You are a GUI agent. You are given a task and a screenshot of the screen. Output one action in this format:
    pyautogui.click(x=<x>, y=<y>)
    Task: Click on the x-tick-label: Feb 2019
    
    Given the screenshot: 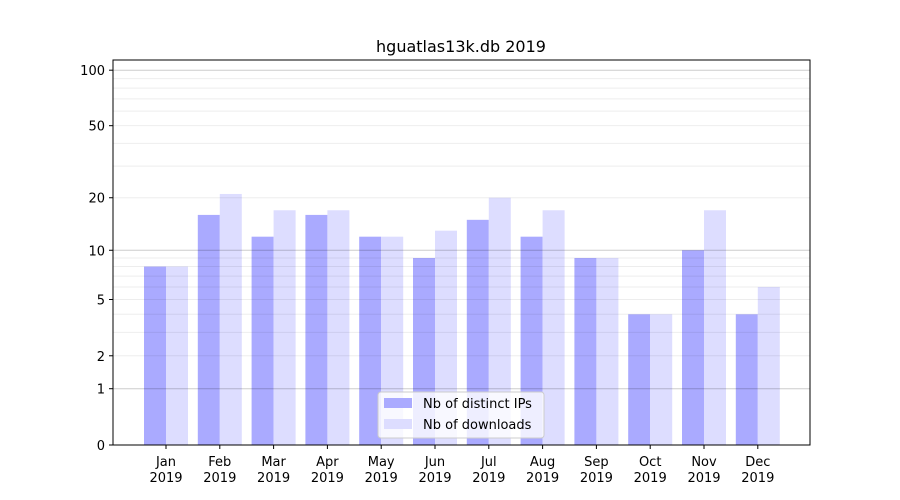 What is the action you would take?
    pyautogui.click(x=219, y=470)
    